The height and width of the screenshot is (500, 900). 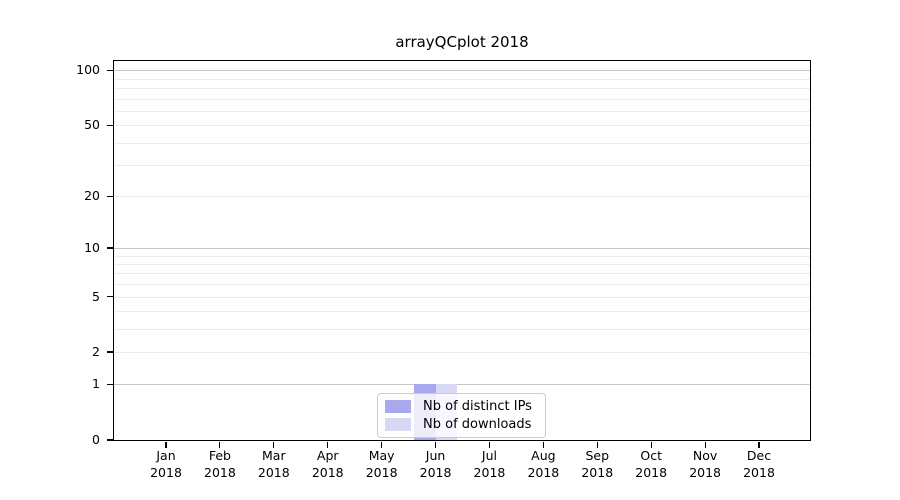 I want to click on x-tick-feb-2018, so click(x=220, y=444).